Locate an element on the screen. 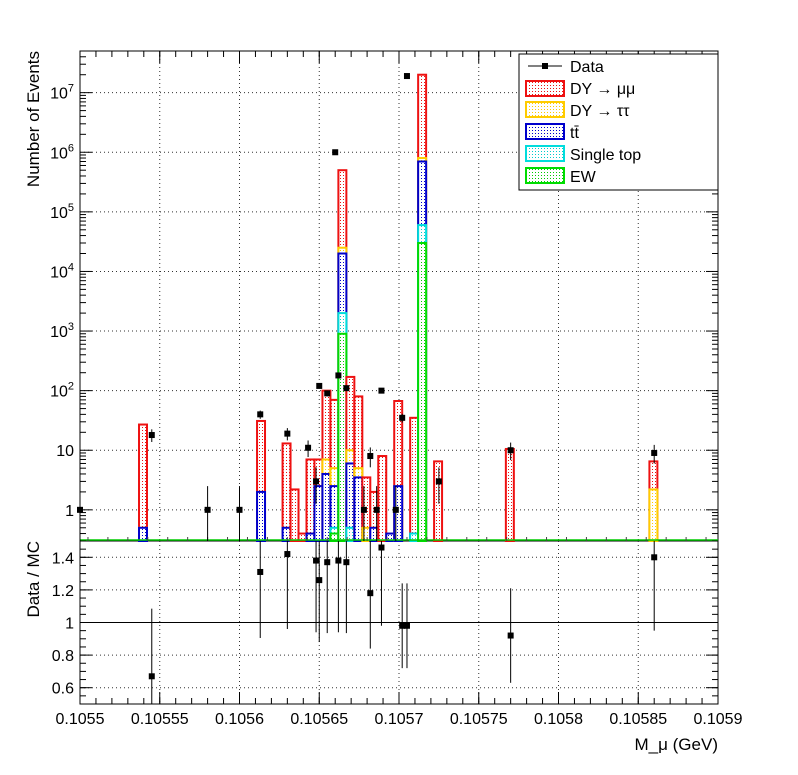  ratio-y-tick-label: 0.6 is located at coordinates (63, 689).